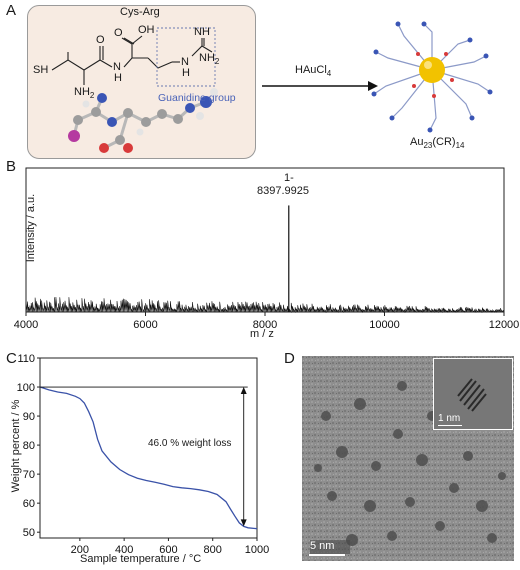  I want to click on molecule-name: Cys-Arg, so click(140, 12).